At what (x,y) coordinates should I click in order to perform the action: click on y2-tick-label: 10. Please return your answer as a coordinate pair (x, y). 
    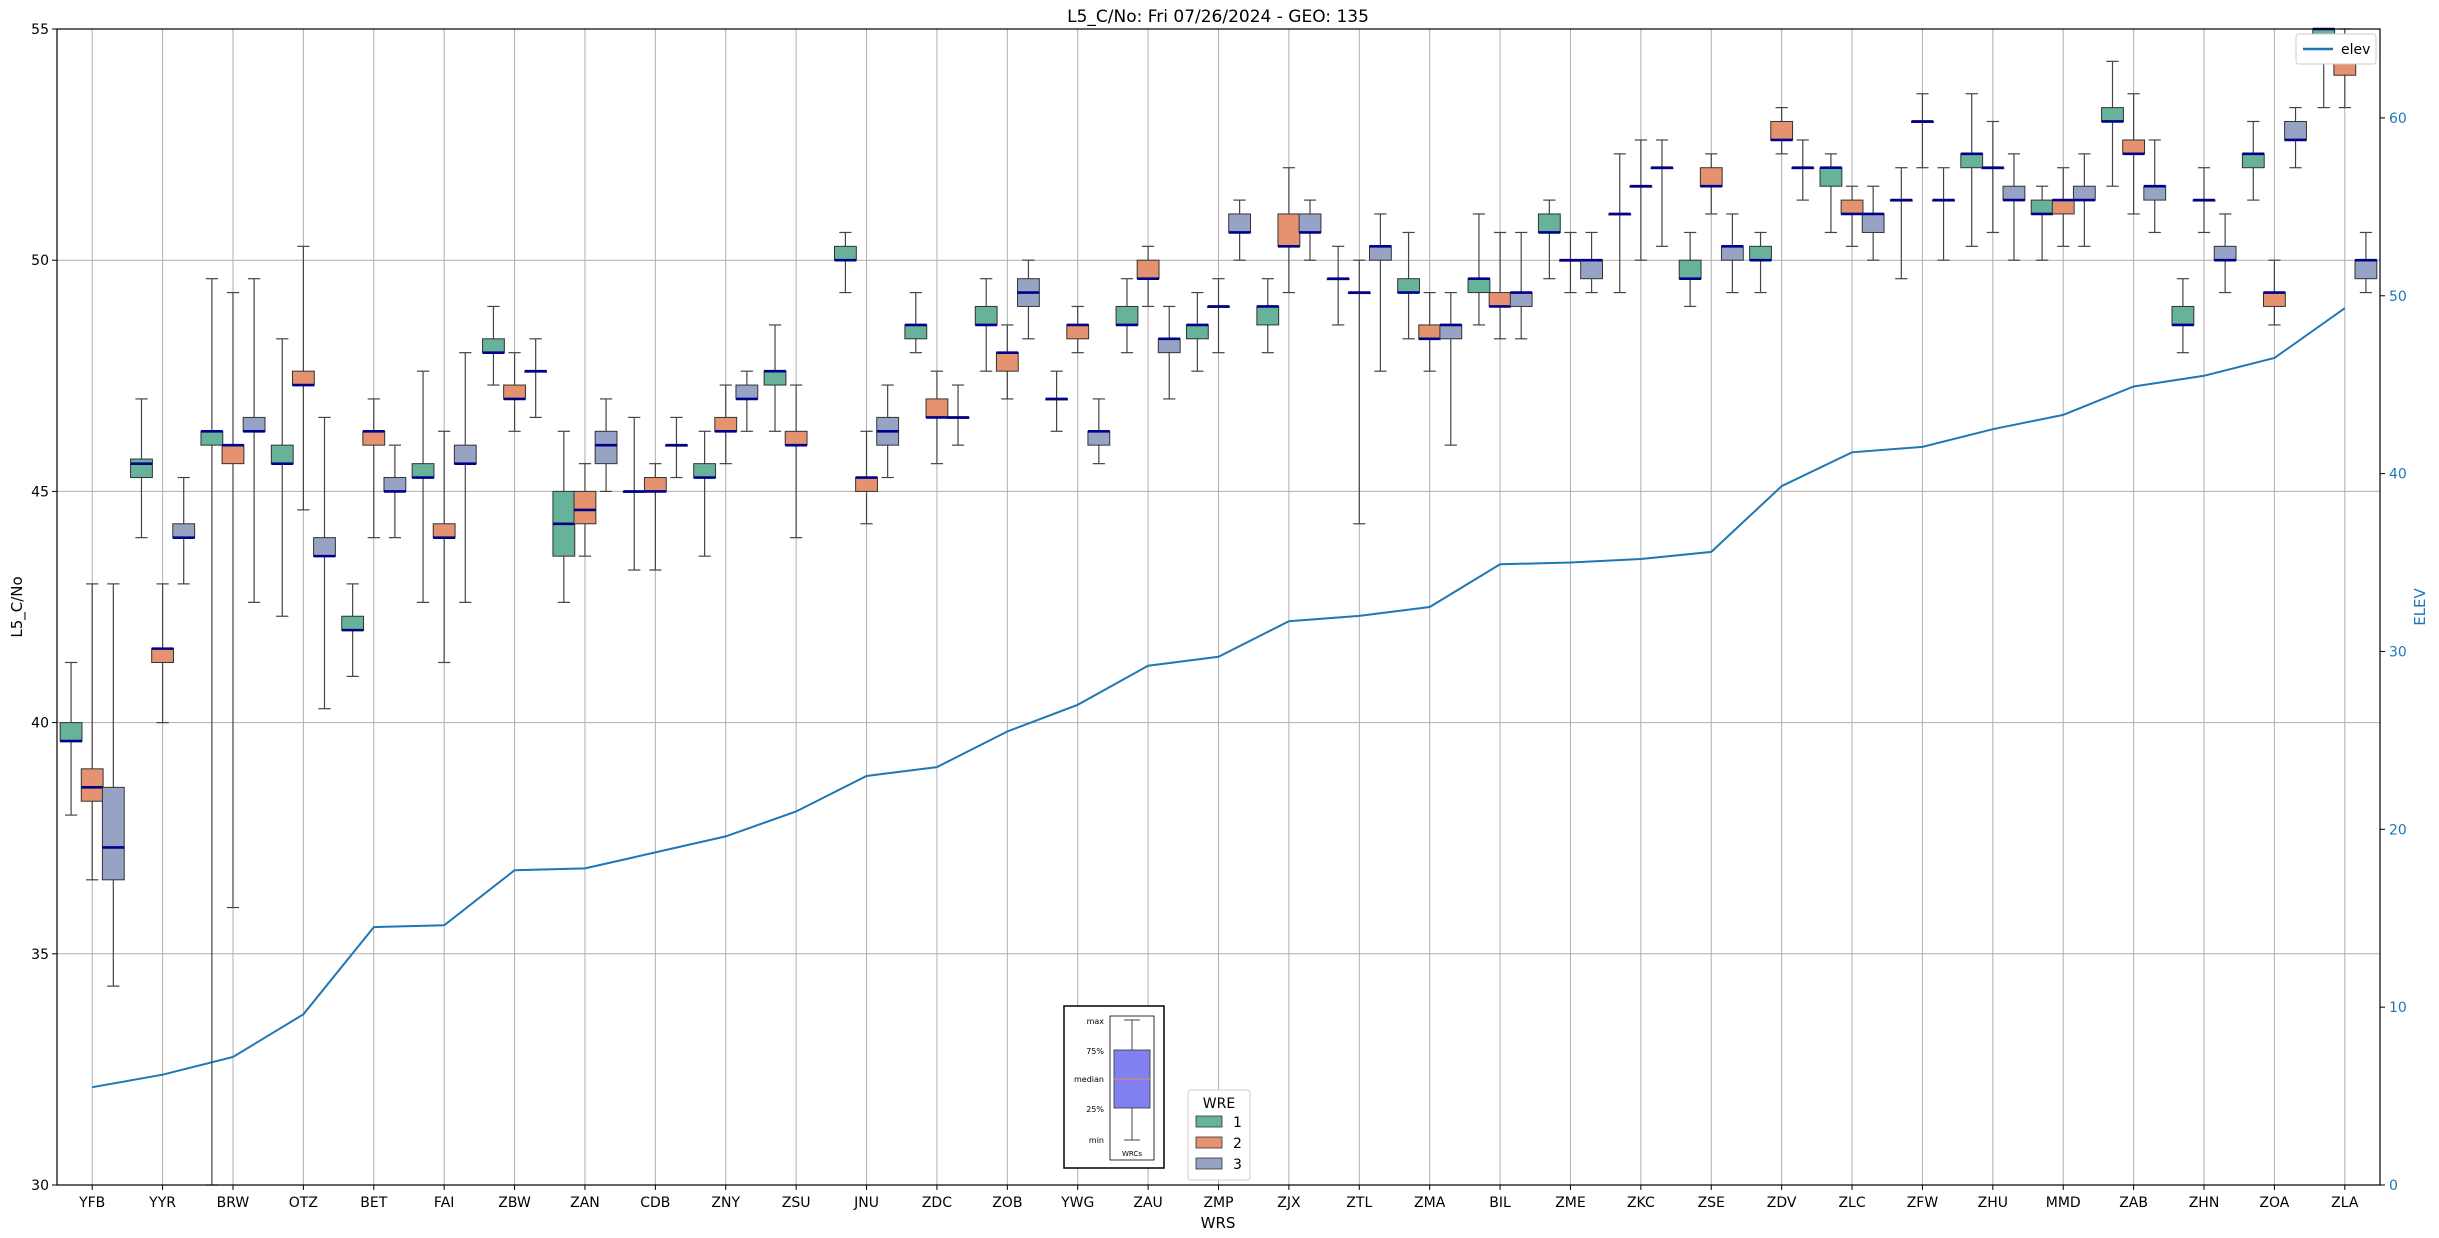
    Looking at the image, I should click on (2398, 1008).